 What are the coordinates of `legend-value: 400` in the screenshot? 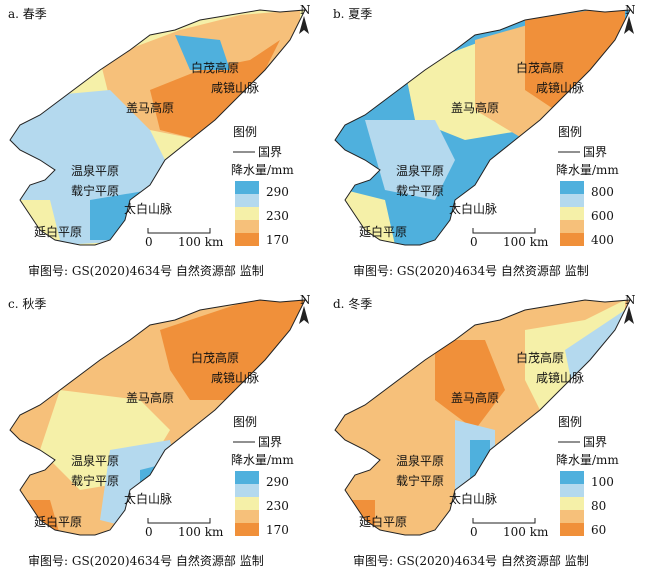 It's located at (602, 240).